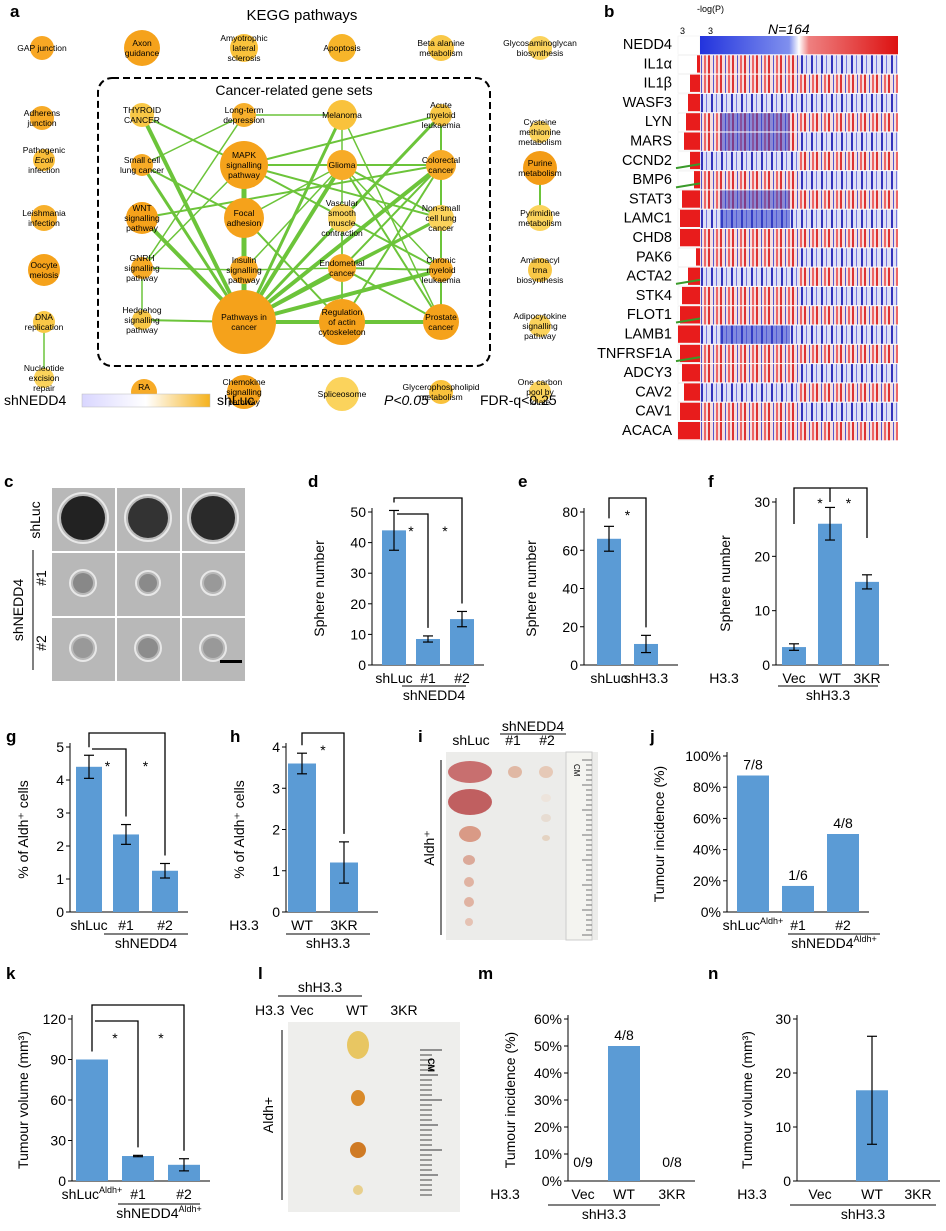 The image size is (946, 1231). I want to click on y-tick-label-g: 3, so click(60, 813).